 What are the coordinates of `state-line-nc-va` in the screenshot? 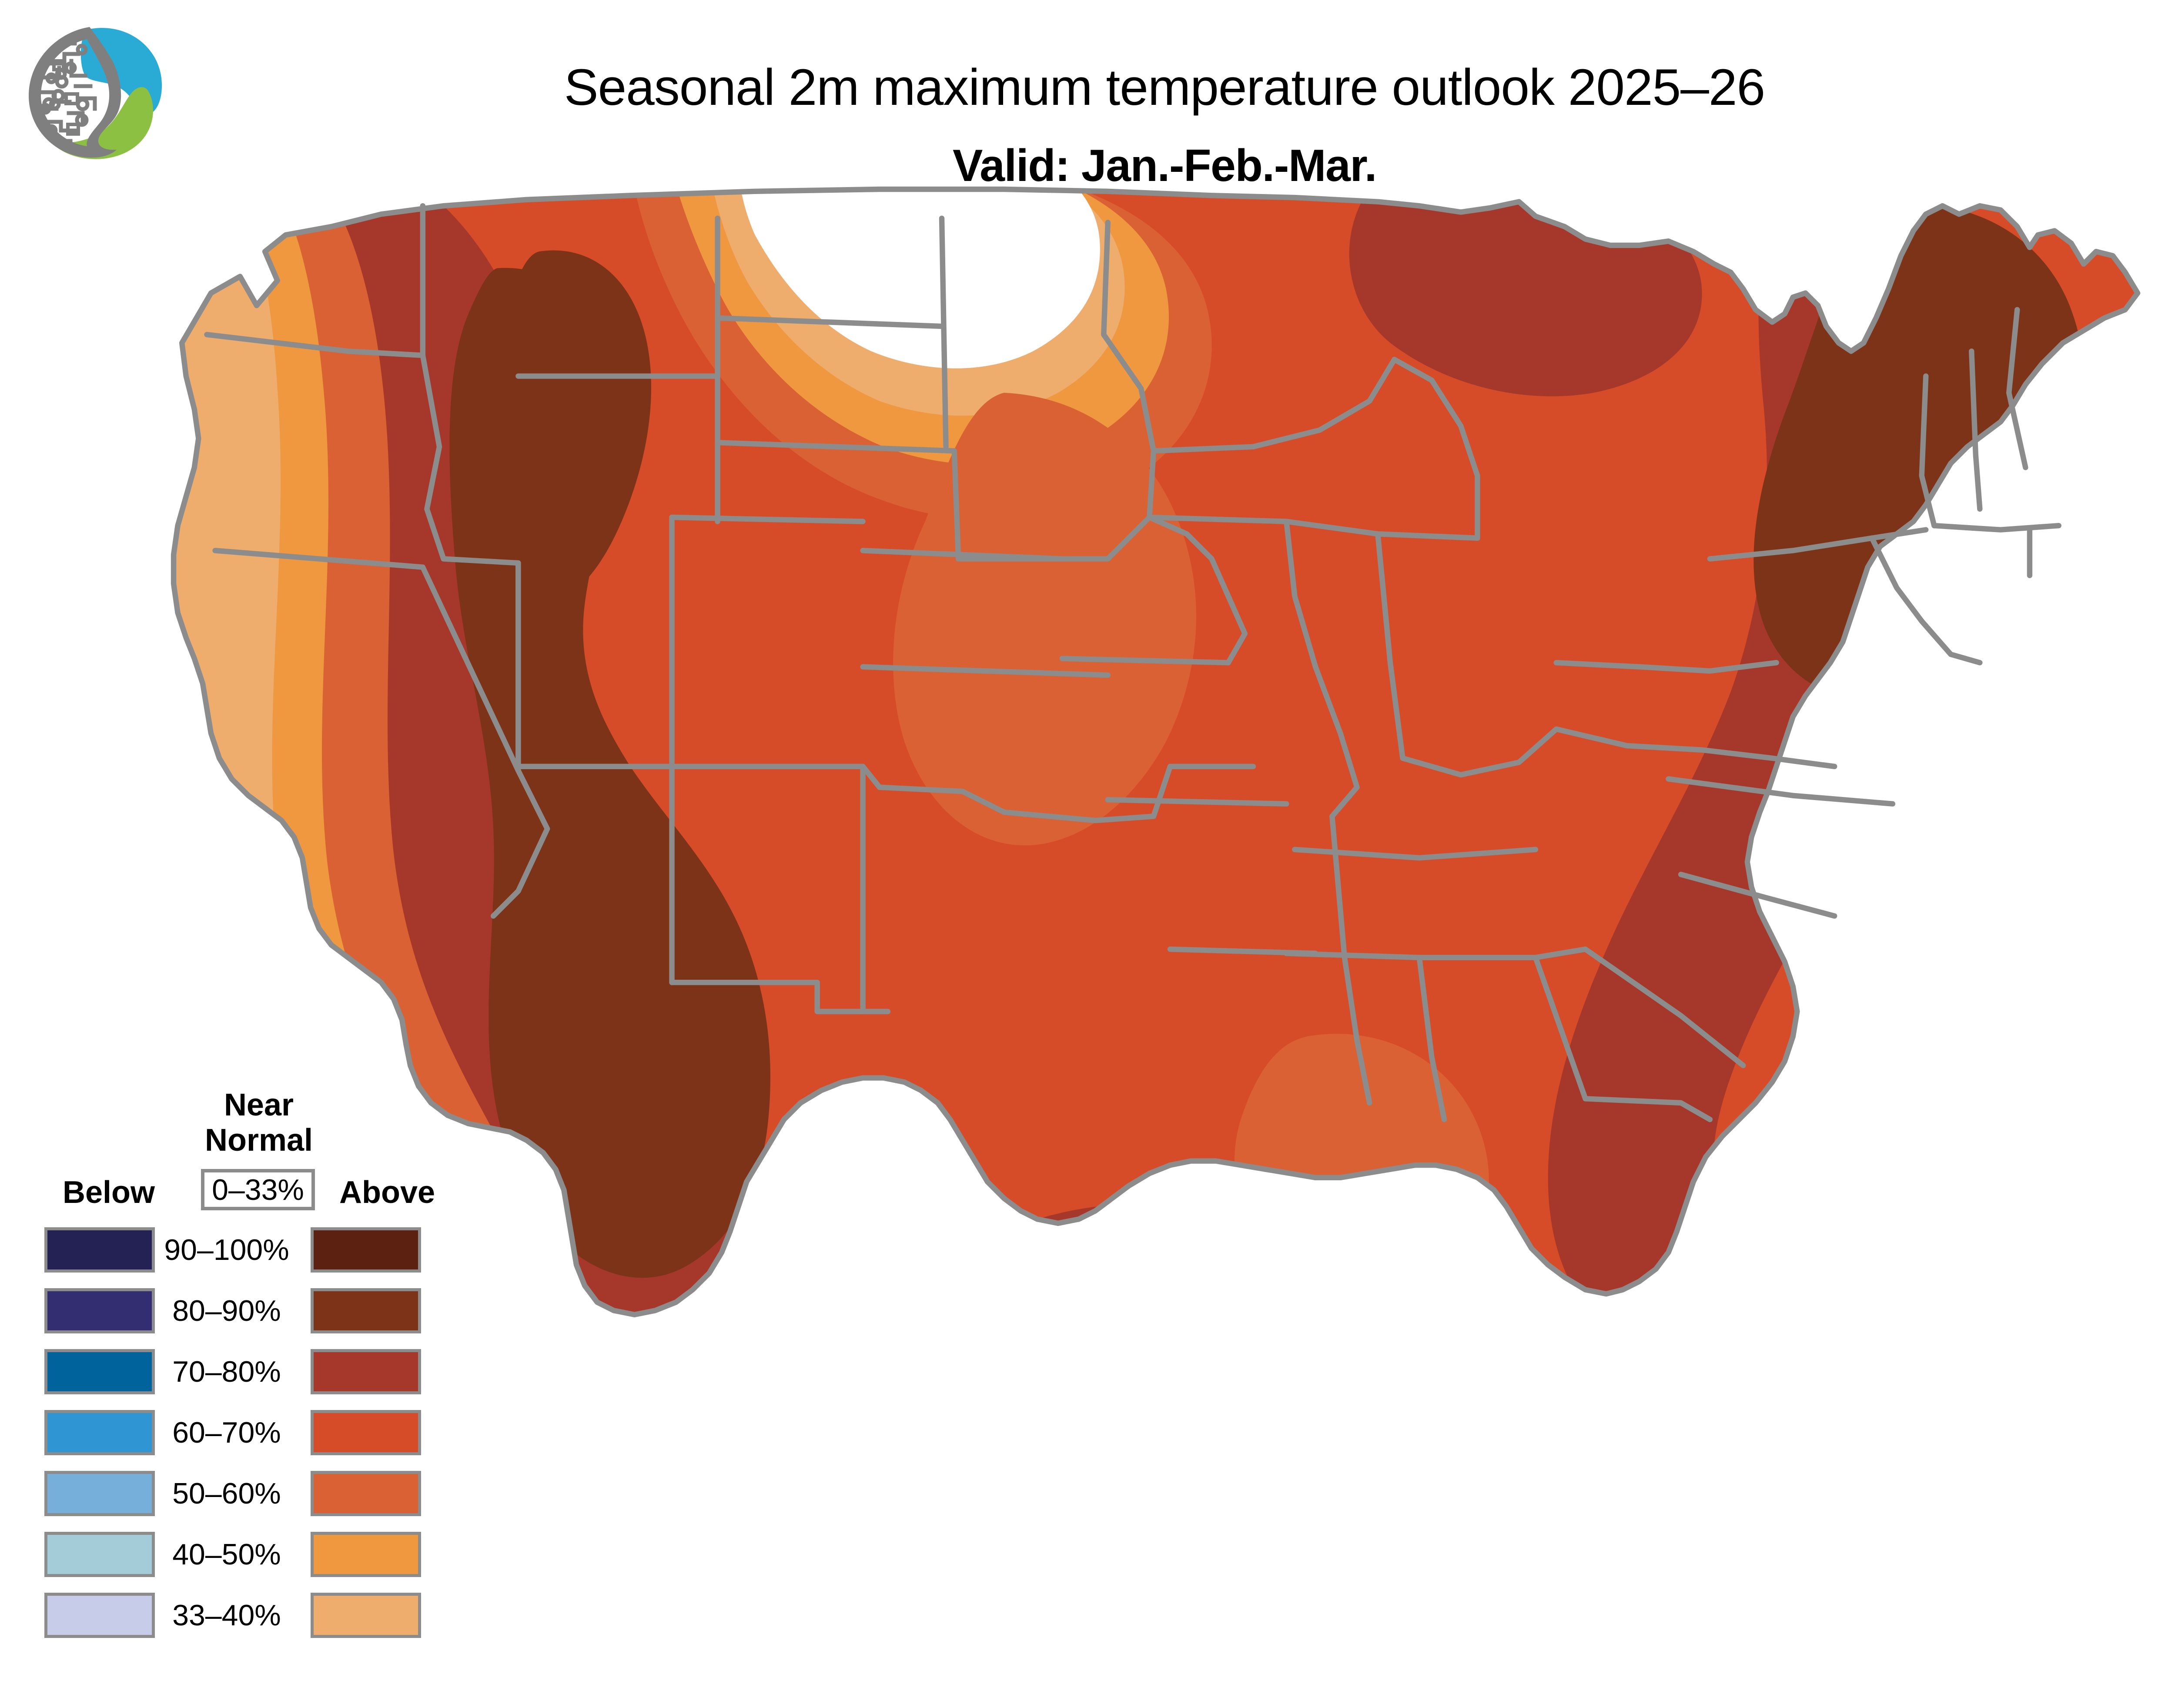 It's located at (1781, 792).